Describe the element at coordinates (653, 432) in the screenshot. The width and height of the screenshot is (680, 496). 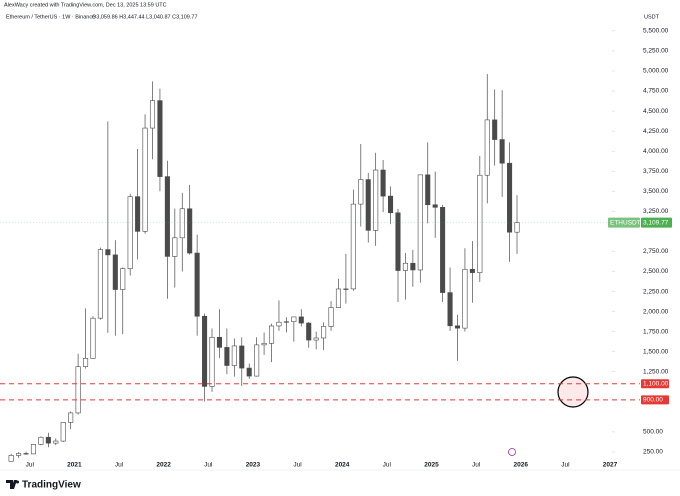
I see `y-tick-label: 500.00` at that location.